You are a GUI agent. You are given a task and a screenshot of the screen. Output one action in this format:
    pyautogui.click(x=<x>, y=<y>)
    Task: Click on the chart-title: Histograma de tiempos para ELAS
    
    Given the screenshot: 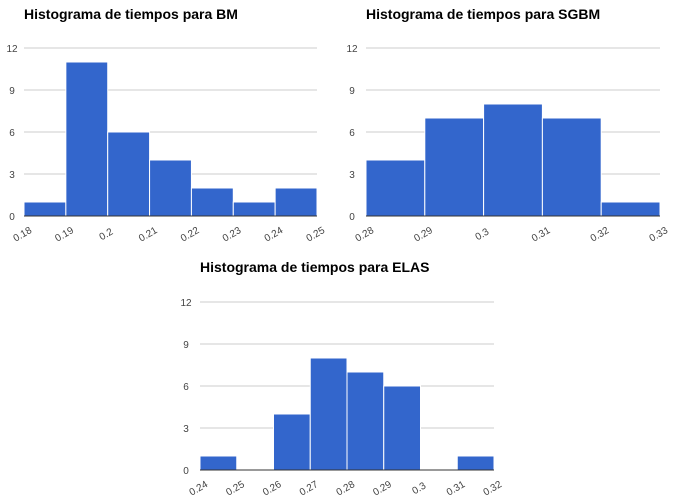 What is the action you would take?
    pyautogui.click(x=315, y=267)
    